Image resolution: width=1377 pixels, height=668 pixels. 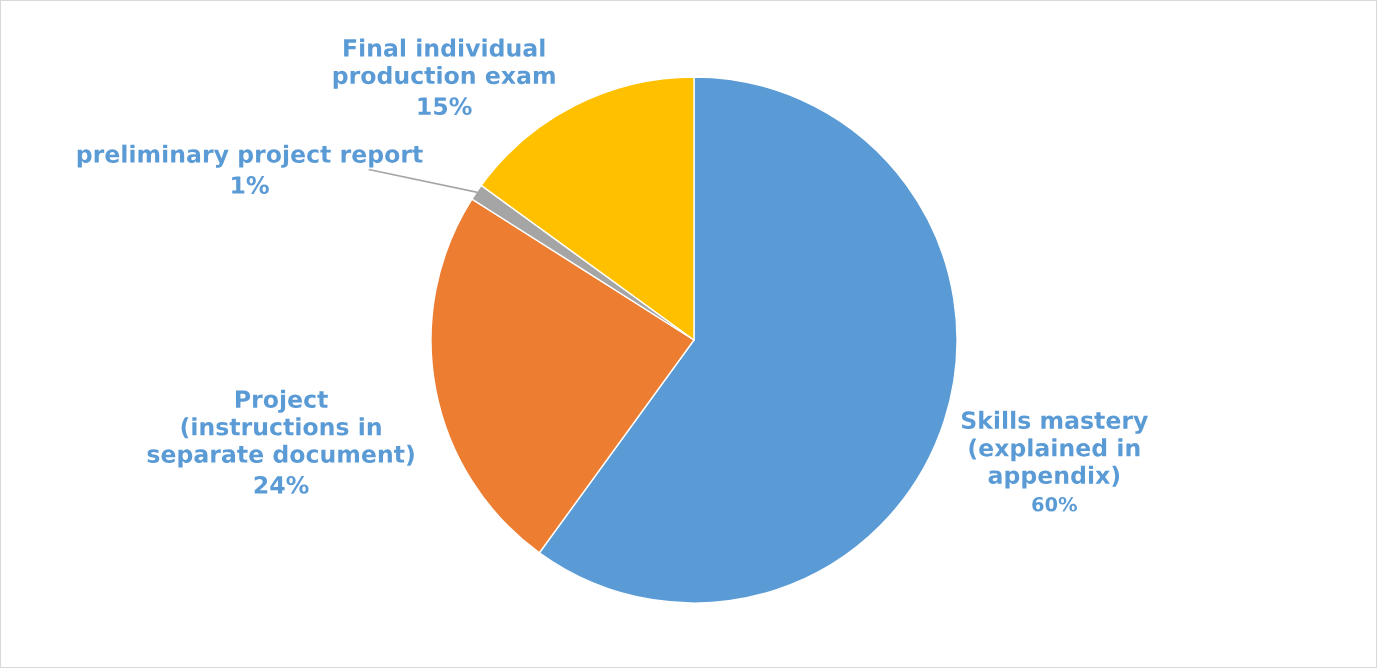 What do you see at coordinates (445, 106) in the screenshot?
I see `data-label: 15%` at bounding box center [445, 106].